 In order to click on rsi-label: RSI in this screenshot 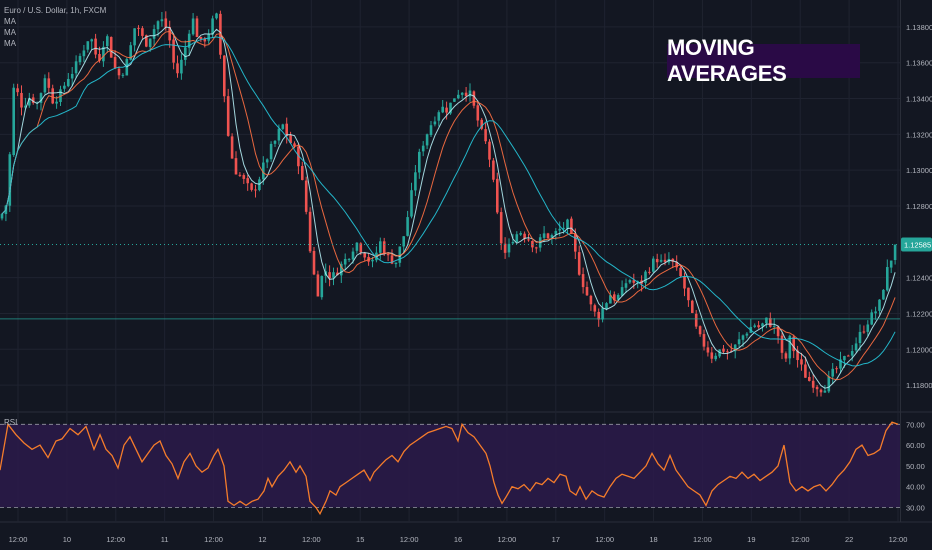, I will do `click(11, 422)`.